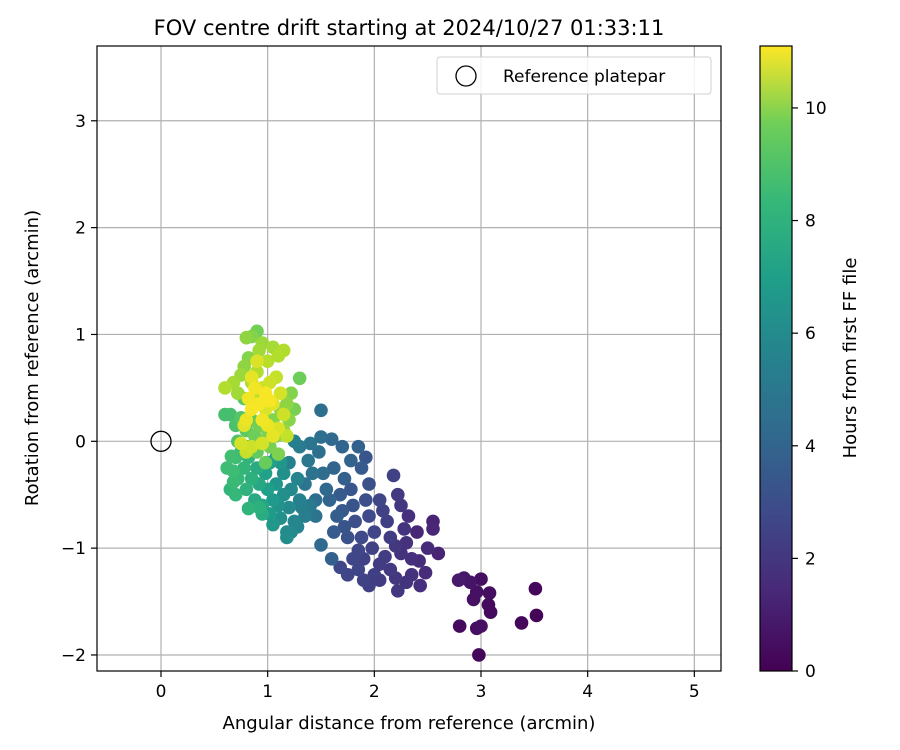  Describe the element at coordinates (809, 390) in the screenshot. I see `colorbar-ticks: 0 2 4 6 8 10` at that location.